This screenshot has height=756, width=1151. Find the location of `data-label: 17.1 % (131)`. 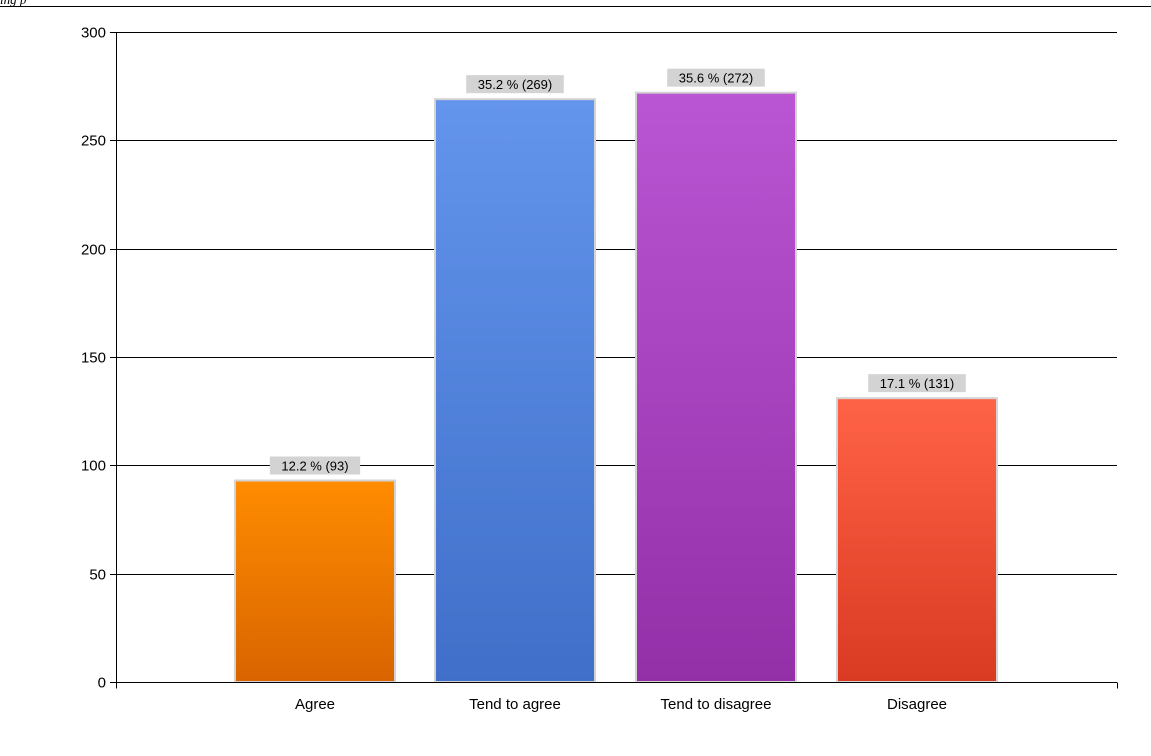

data-label: 17.1 % (131) is located at coordinates (917, 383).